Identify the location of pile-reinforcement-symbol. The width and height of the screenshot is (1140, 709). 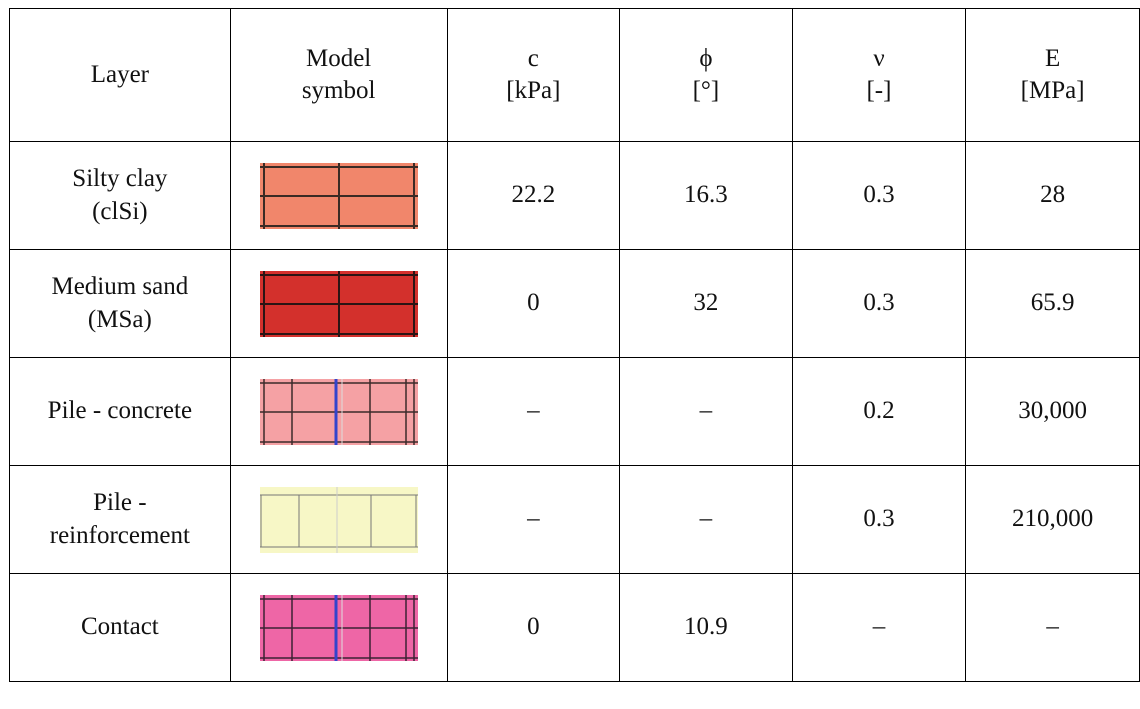
(338, 519).